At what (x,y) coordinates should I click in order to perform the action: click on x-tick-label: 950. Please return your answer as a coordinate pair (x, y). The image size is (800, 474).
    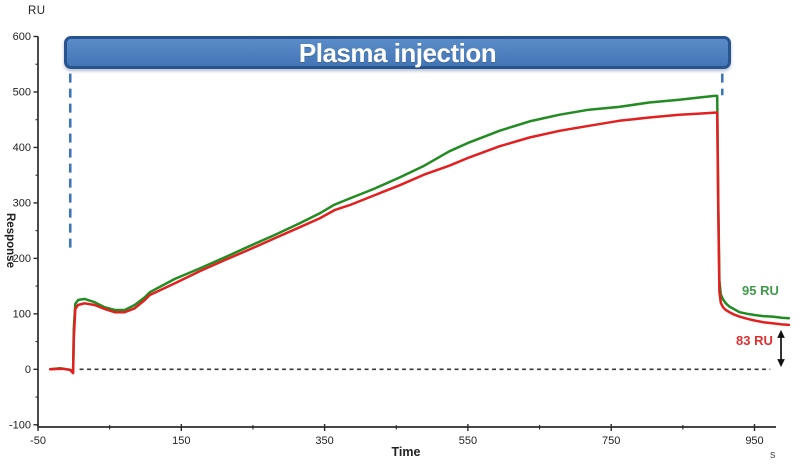
    Looking at the image, I should click on (754, 441).